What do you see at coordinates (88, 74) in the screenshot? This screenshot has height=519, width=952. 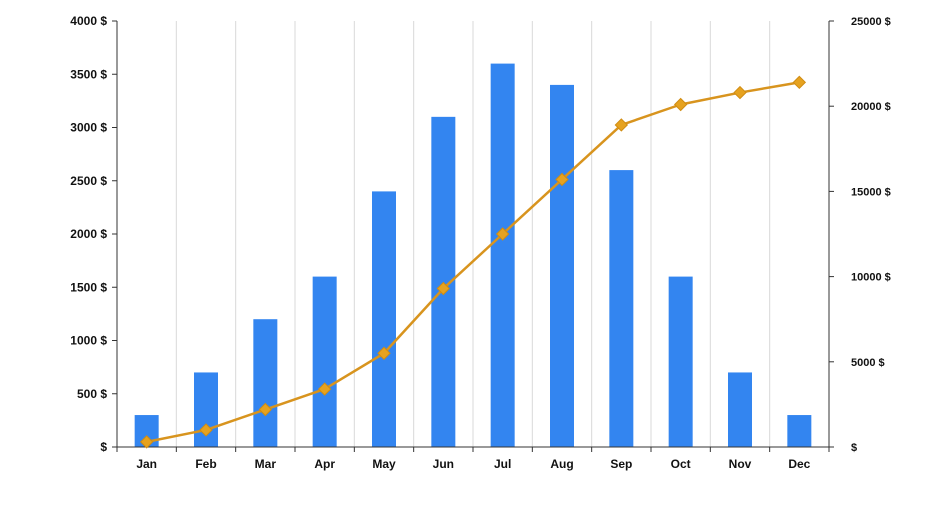 I see `left-tick-label: 3500 $` at bounding box center [88, 74].